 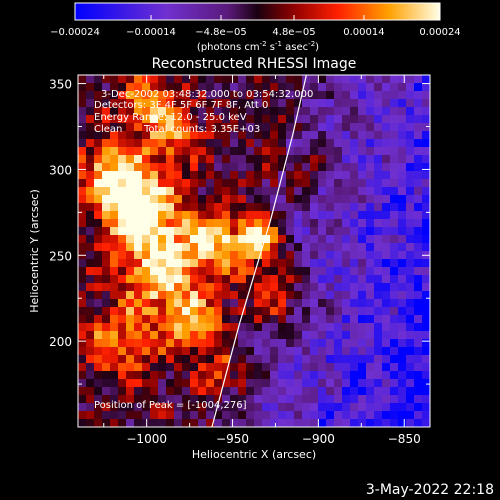 I want to click on y-tick-label: 200, so click(x=60, y=342).